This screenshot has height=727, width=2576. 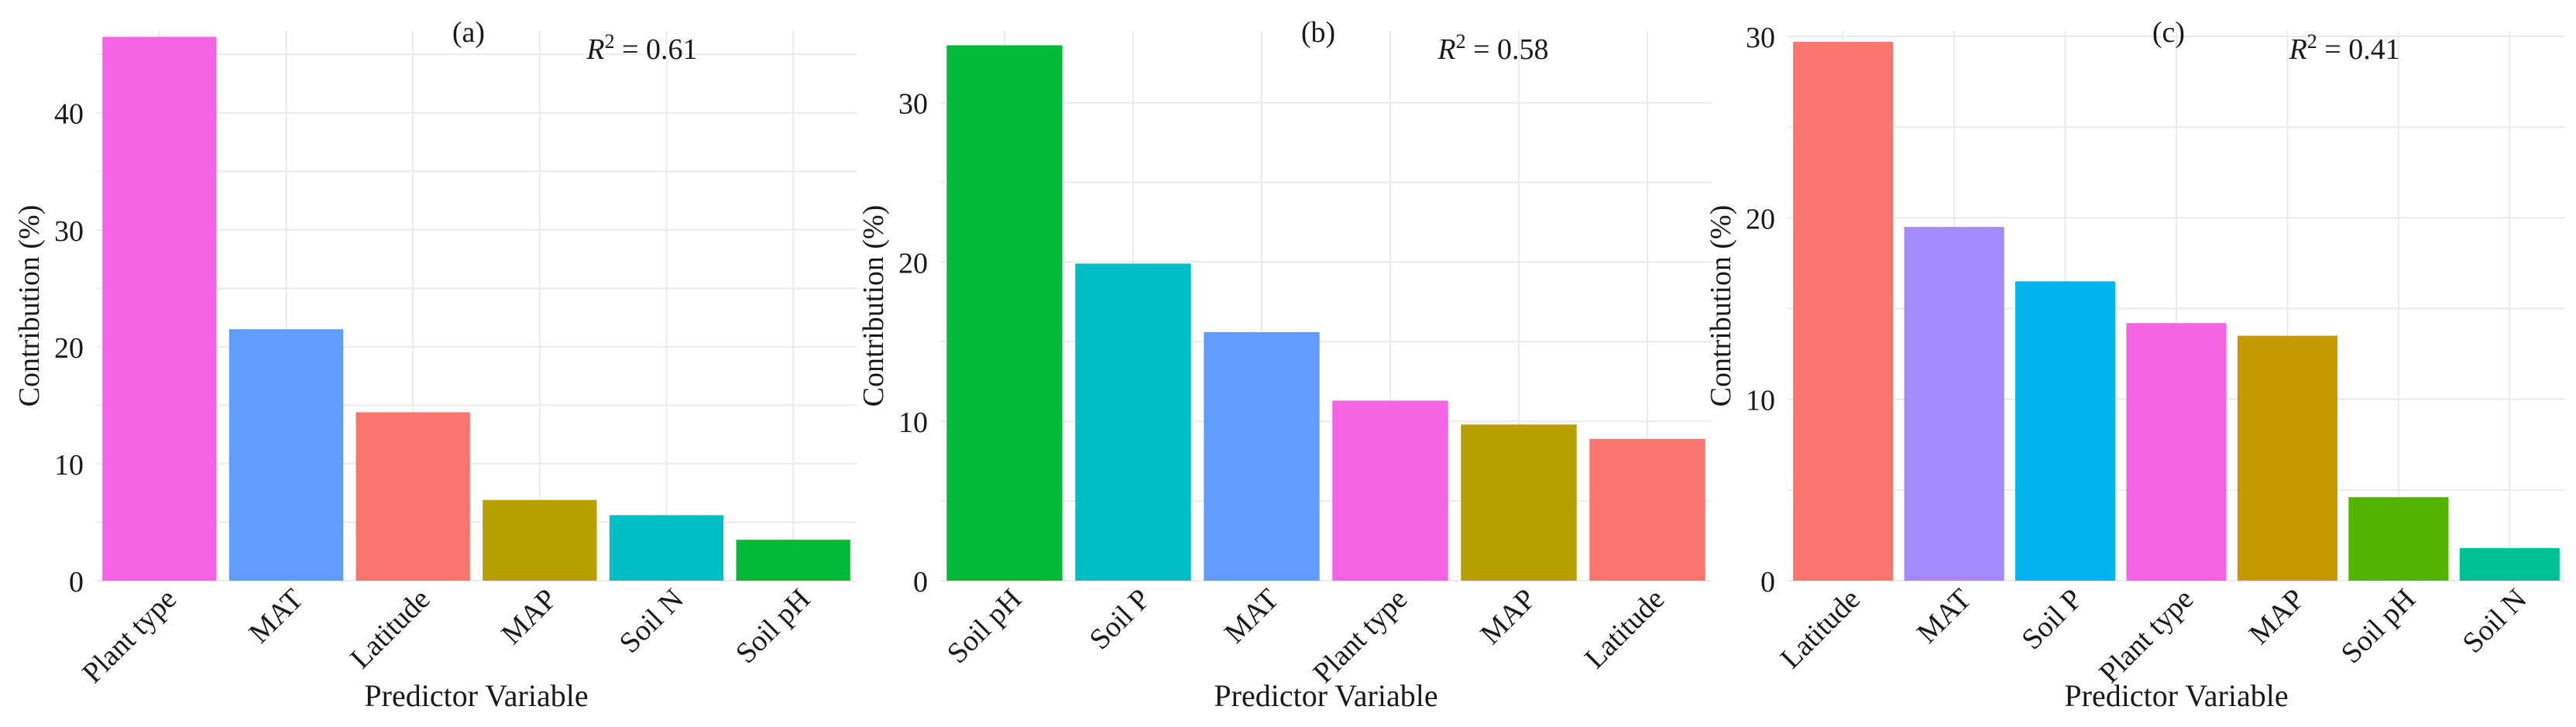 What do you see at coordinates (69, 114) in the screenshot?
I see `y-tick-label: 40` at bounding box center [69, 114].